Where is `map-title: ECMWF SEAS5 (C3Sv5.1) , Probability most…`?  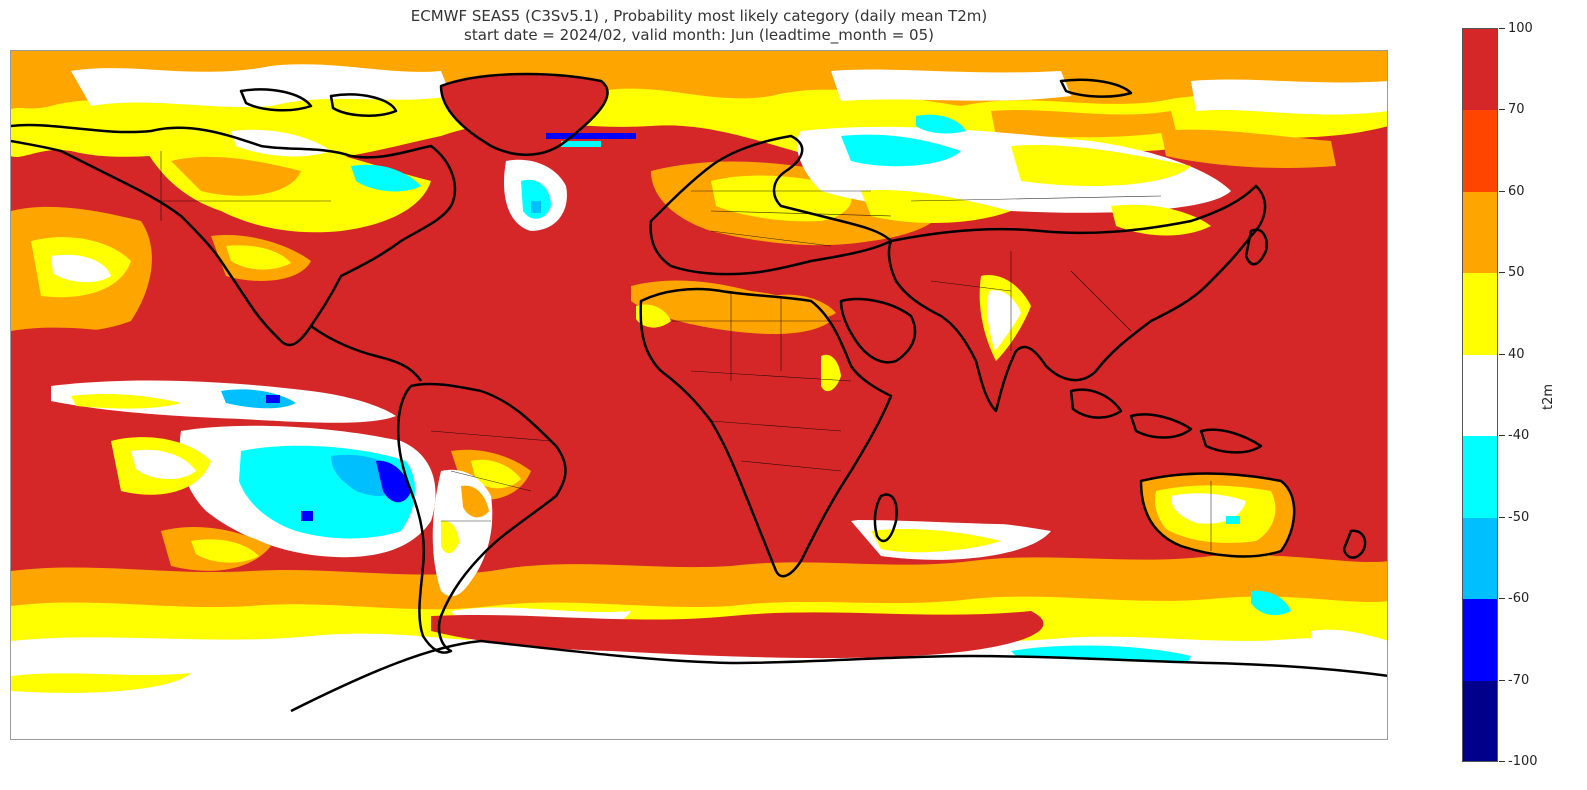 map-title: ECMWF SEAS5 (C3Sv5.1) , Probability most… is located at coordinates (699, 26).